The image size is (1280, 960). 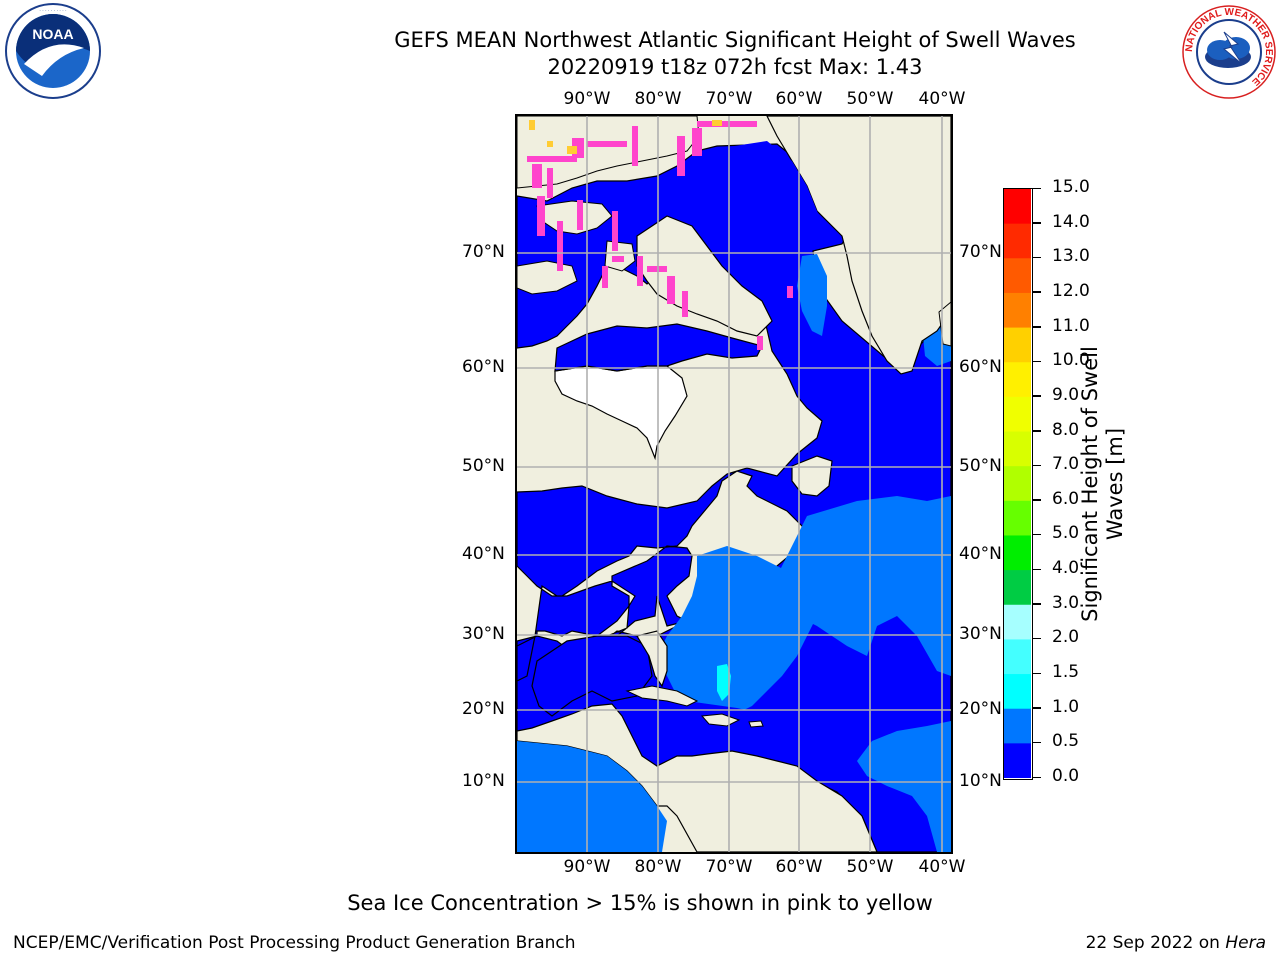 I want to click on lon-label-bottom-80w: 80°W, so click(x=658, y=867).